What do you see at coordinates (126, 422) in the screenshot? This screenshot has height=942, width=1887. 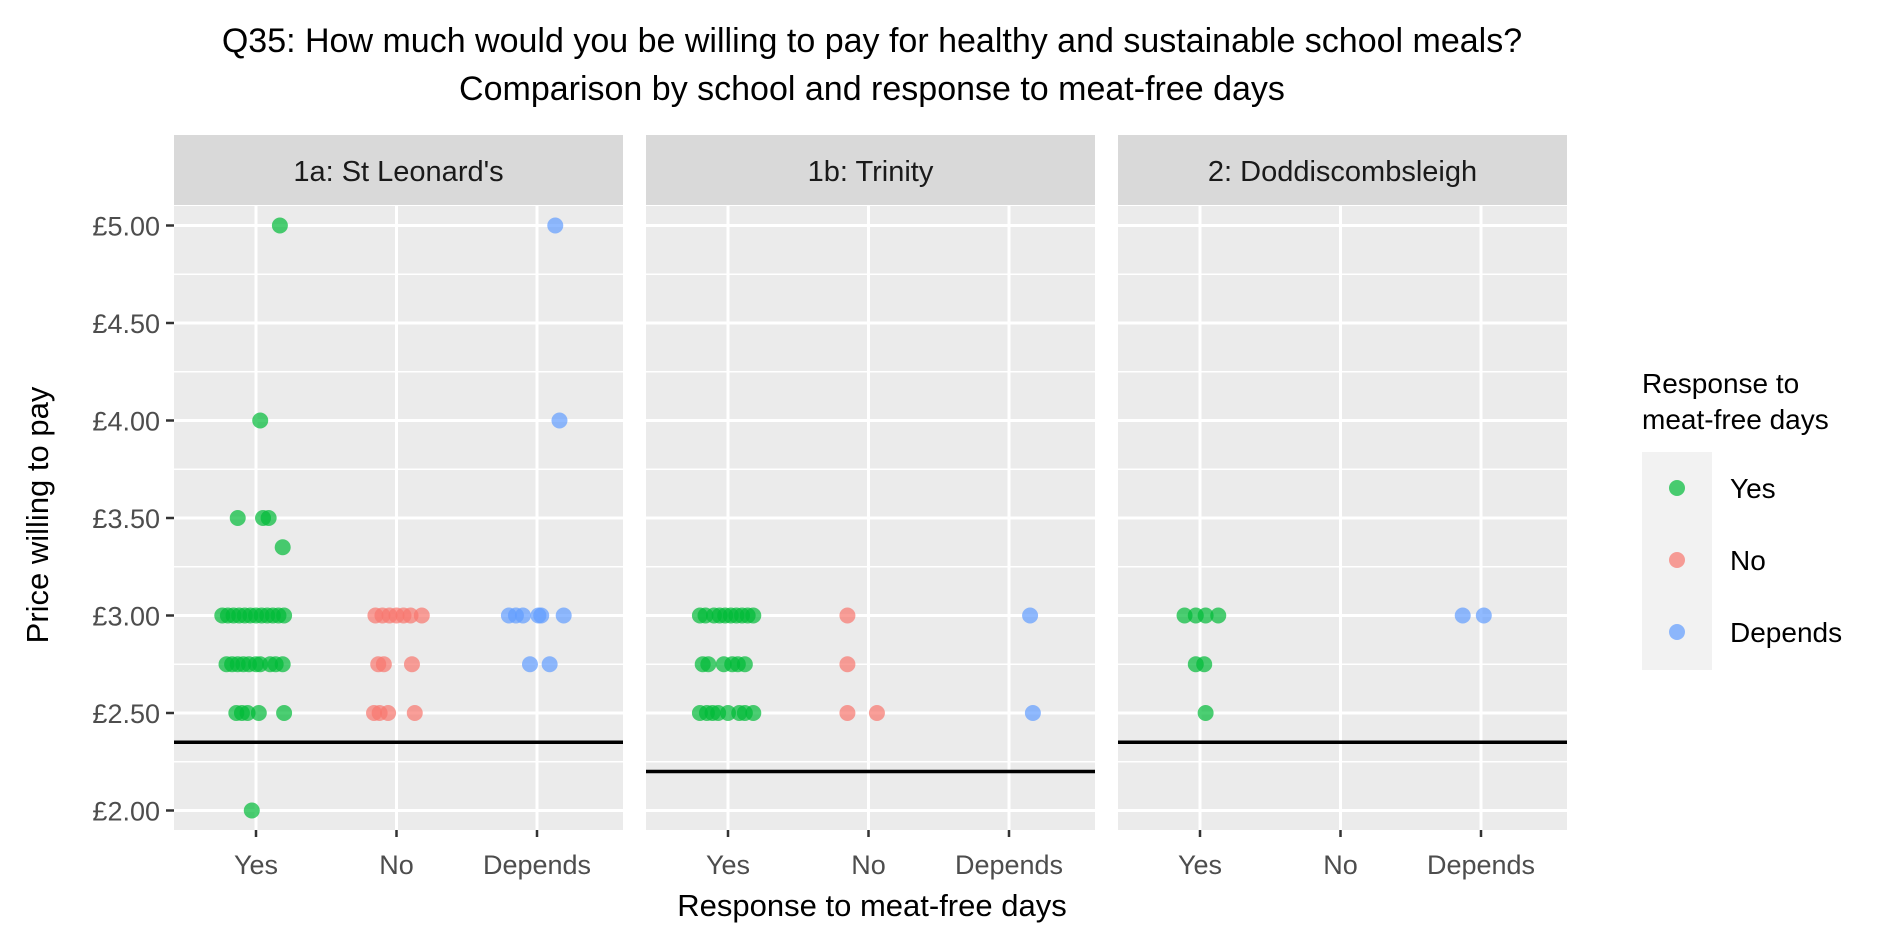 I see `y-tick-label: £4.00` at bounding box center [126, 422].